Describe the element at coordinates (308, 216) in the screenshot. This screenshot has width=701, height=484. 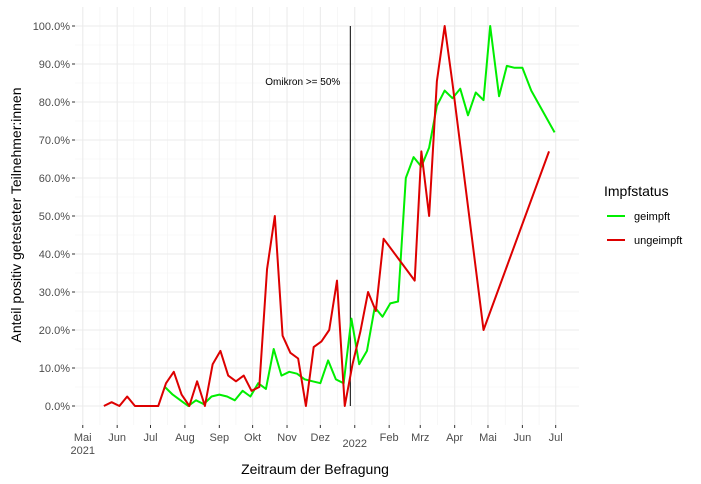
I see `omikron-marker: Omikron >= 50%` at that location.